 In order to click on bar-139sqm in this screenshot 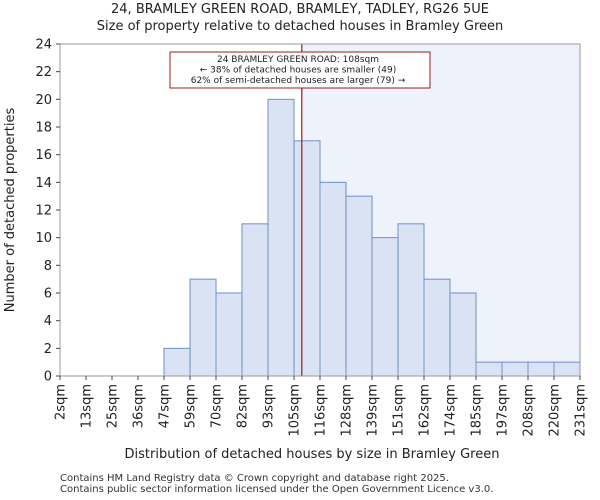, I will do `click(385, 307)`.